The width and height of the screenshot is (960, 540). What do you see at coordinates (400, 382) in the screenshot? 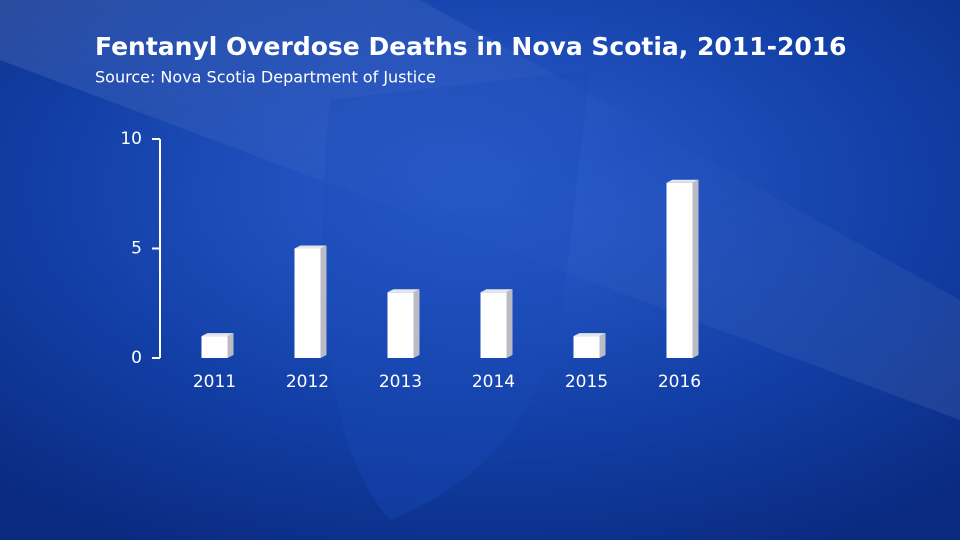
I see `x-tick-label: 2013` at bounding box center [400, 382].